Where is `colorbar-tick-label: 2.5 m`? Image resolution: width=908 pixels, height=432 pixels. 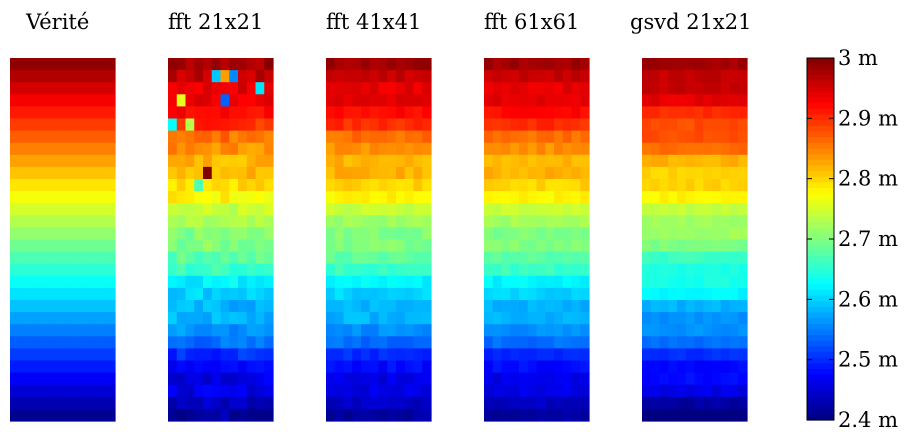
colorbar-tick-label: 2.5 m is located at coordinates (868, 360).